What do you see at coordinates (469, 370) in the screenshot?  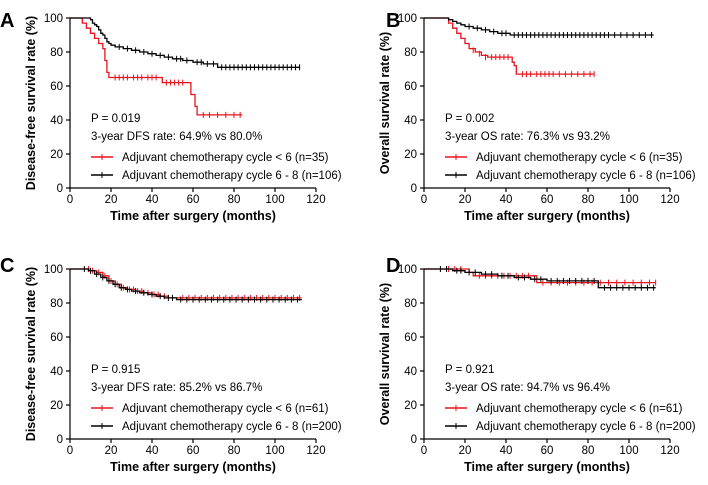 I see `p-value: P = 0.921` at bounding box center [469, 370].